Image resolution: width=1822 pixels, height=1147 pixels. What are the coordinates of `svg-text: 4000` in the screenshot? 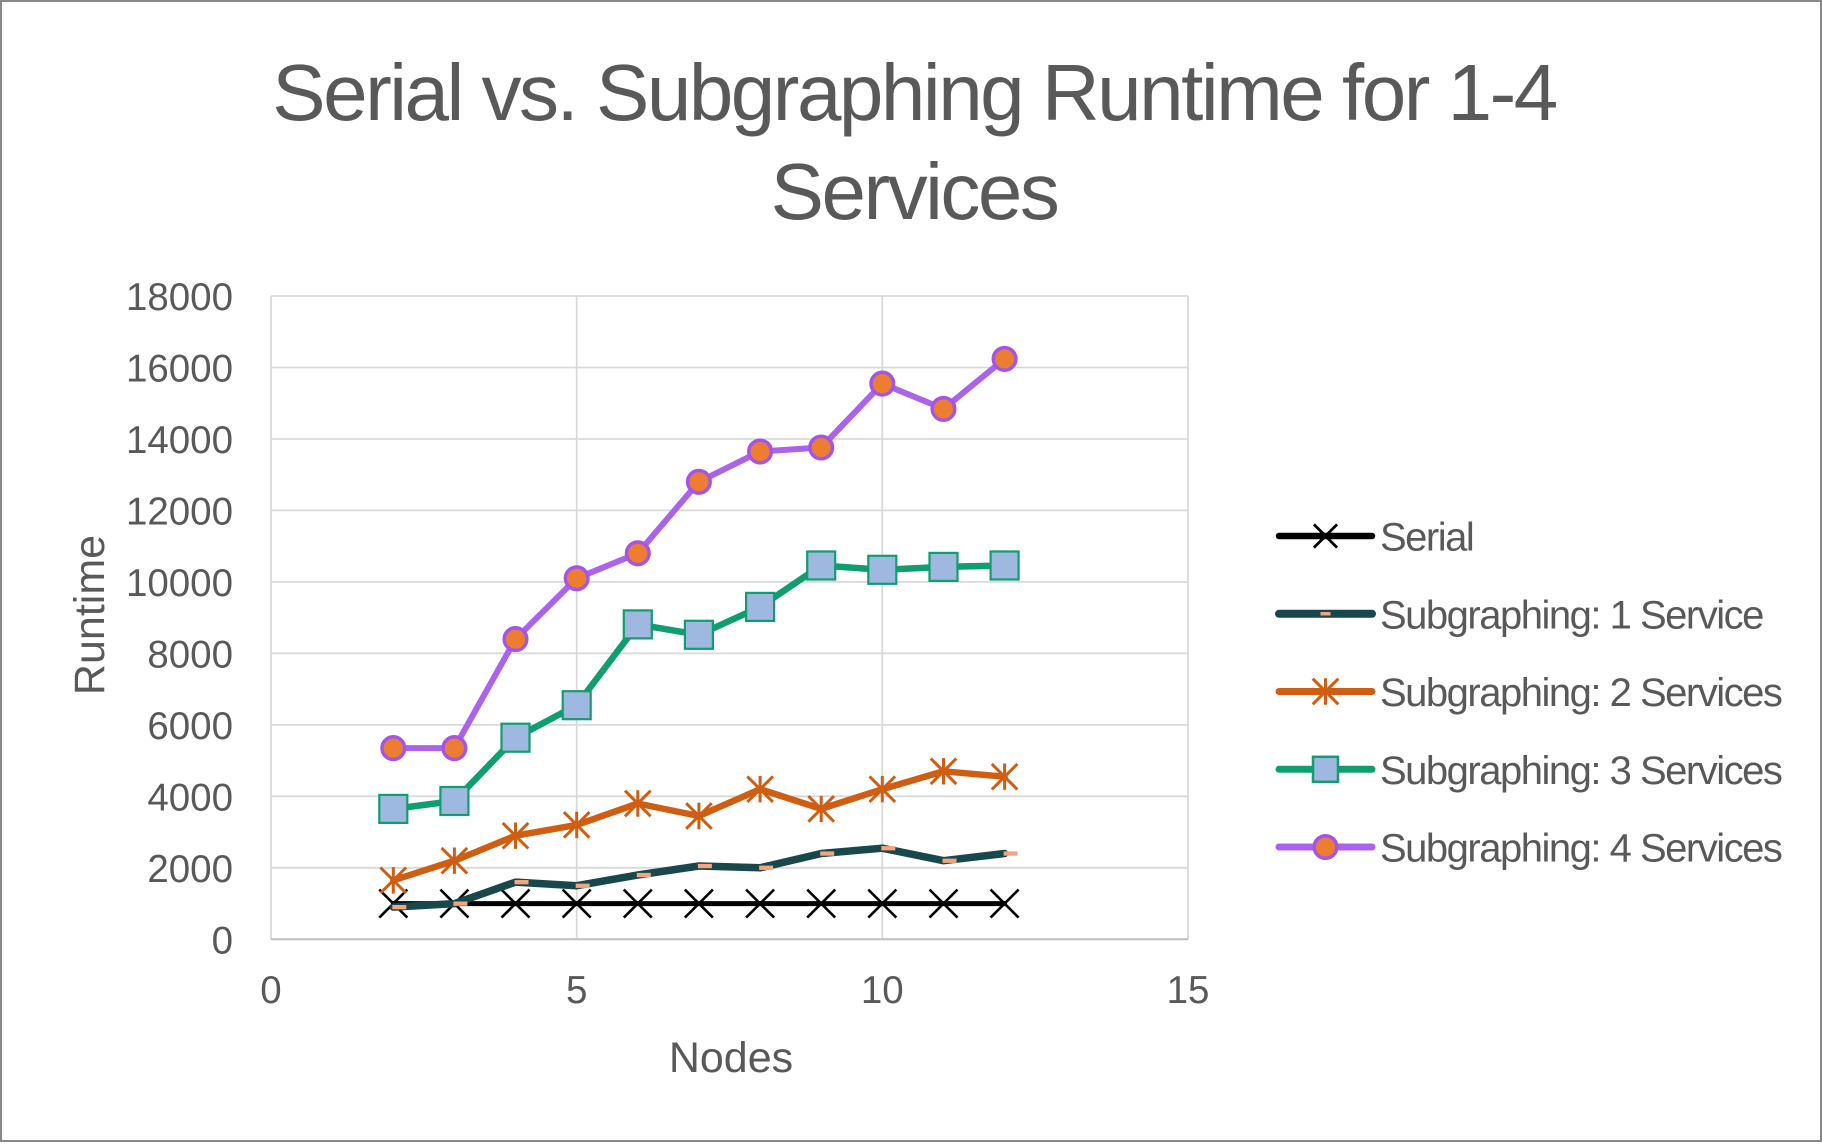 It's located at (190, 797).